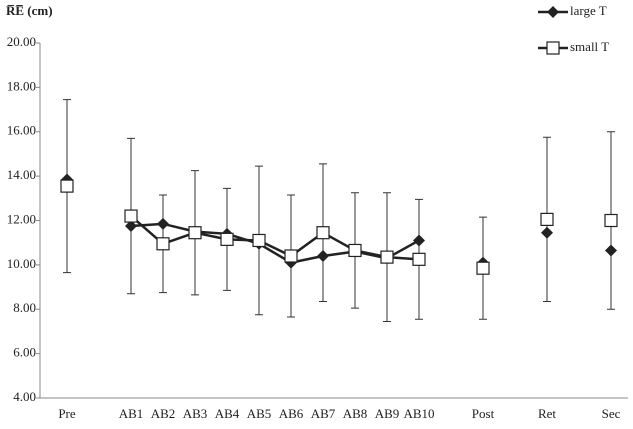  Describe the element at coordinates (24, 307) in the screenshot. I see `y-tick-label: 8.00` at that location.